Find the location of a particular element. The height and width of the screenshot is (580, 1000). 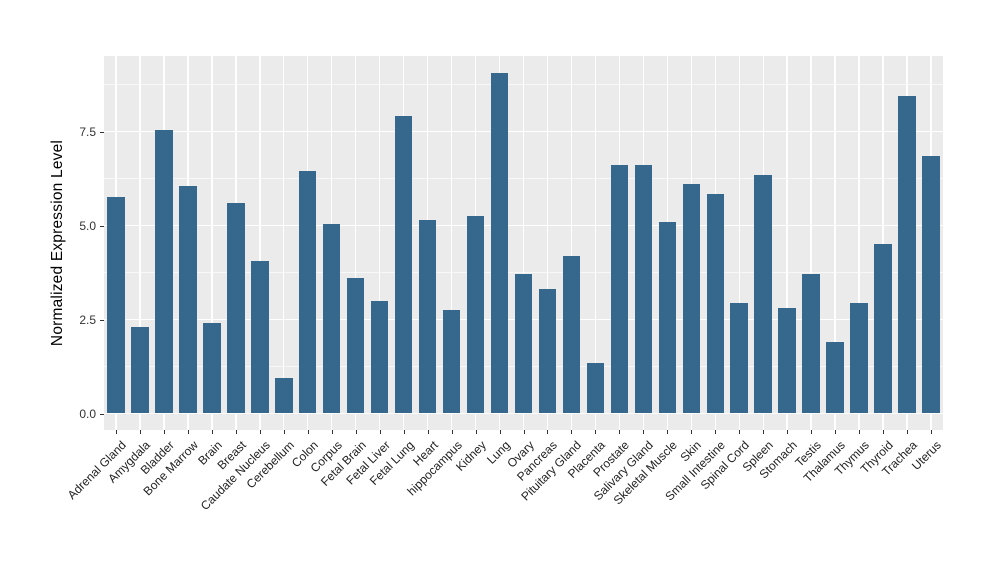

bar-caudate-nucleus is located at coordinates (260, 337).